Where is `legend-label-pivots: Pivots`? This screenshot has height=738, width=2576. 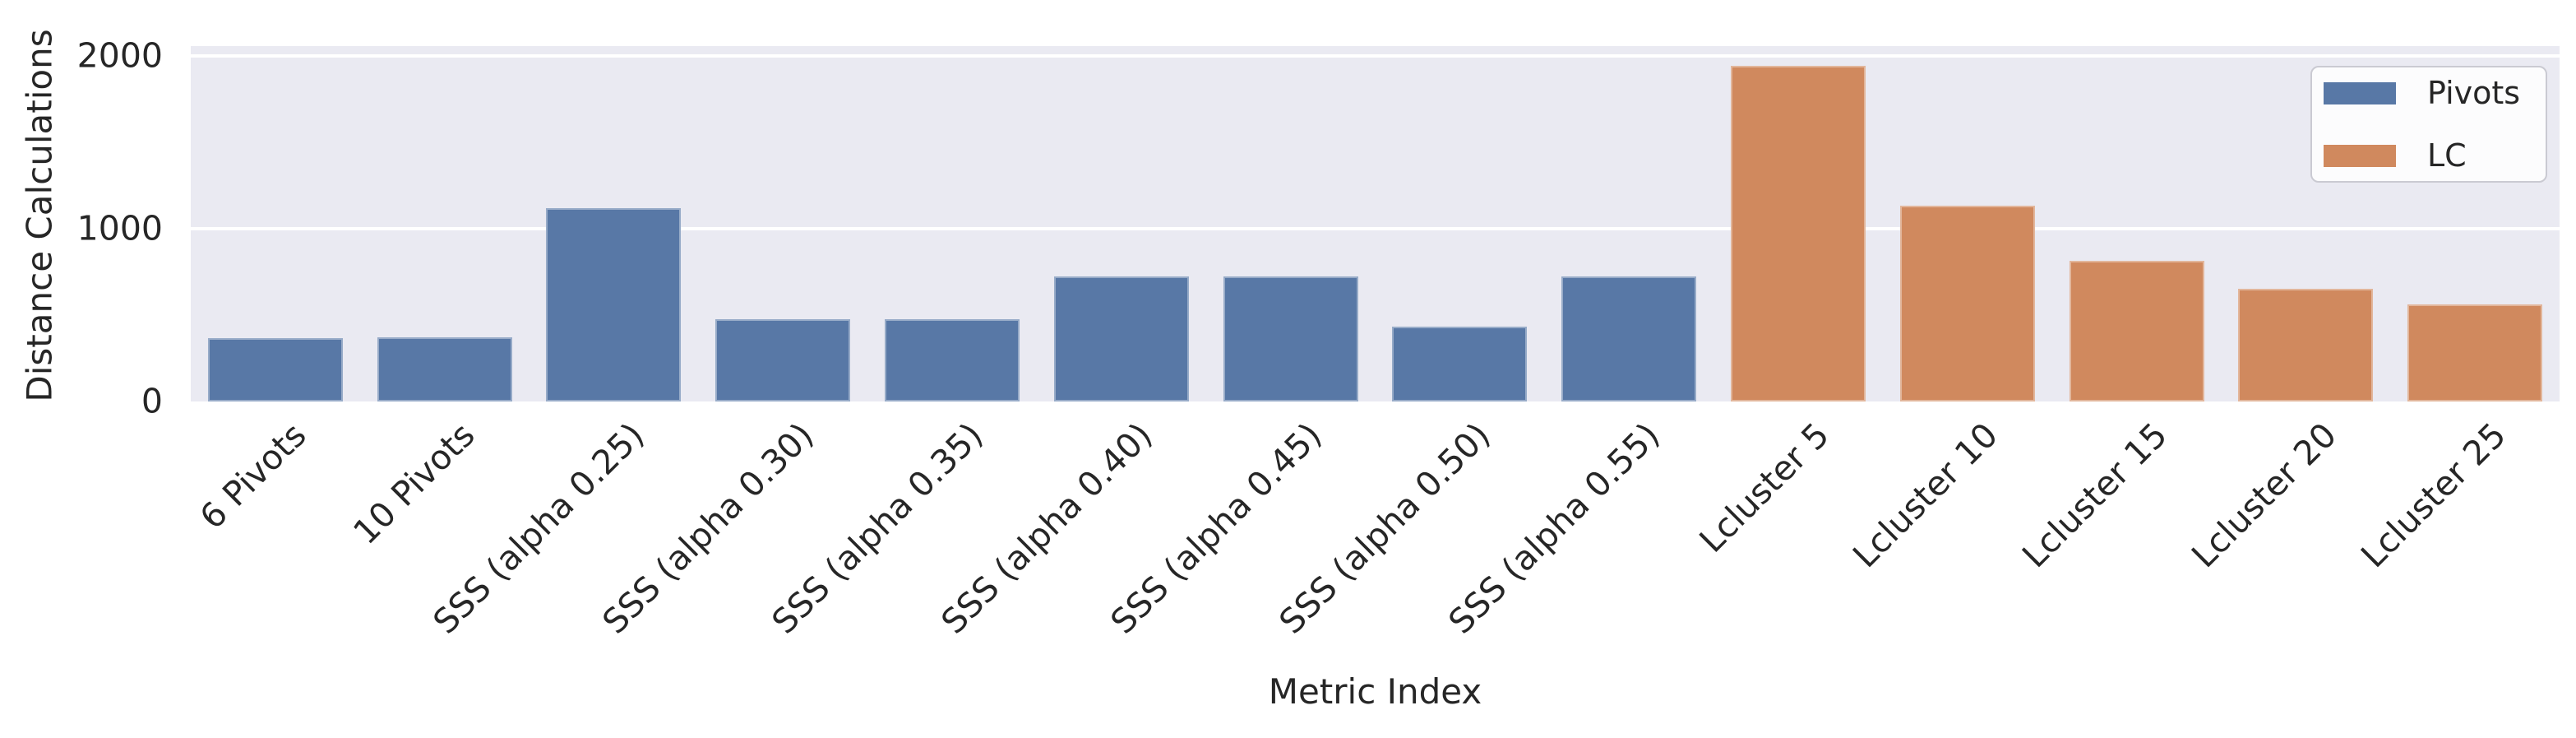
legend-label-pivots: Pivots is located at coordinates (2474, 93).